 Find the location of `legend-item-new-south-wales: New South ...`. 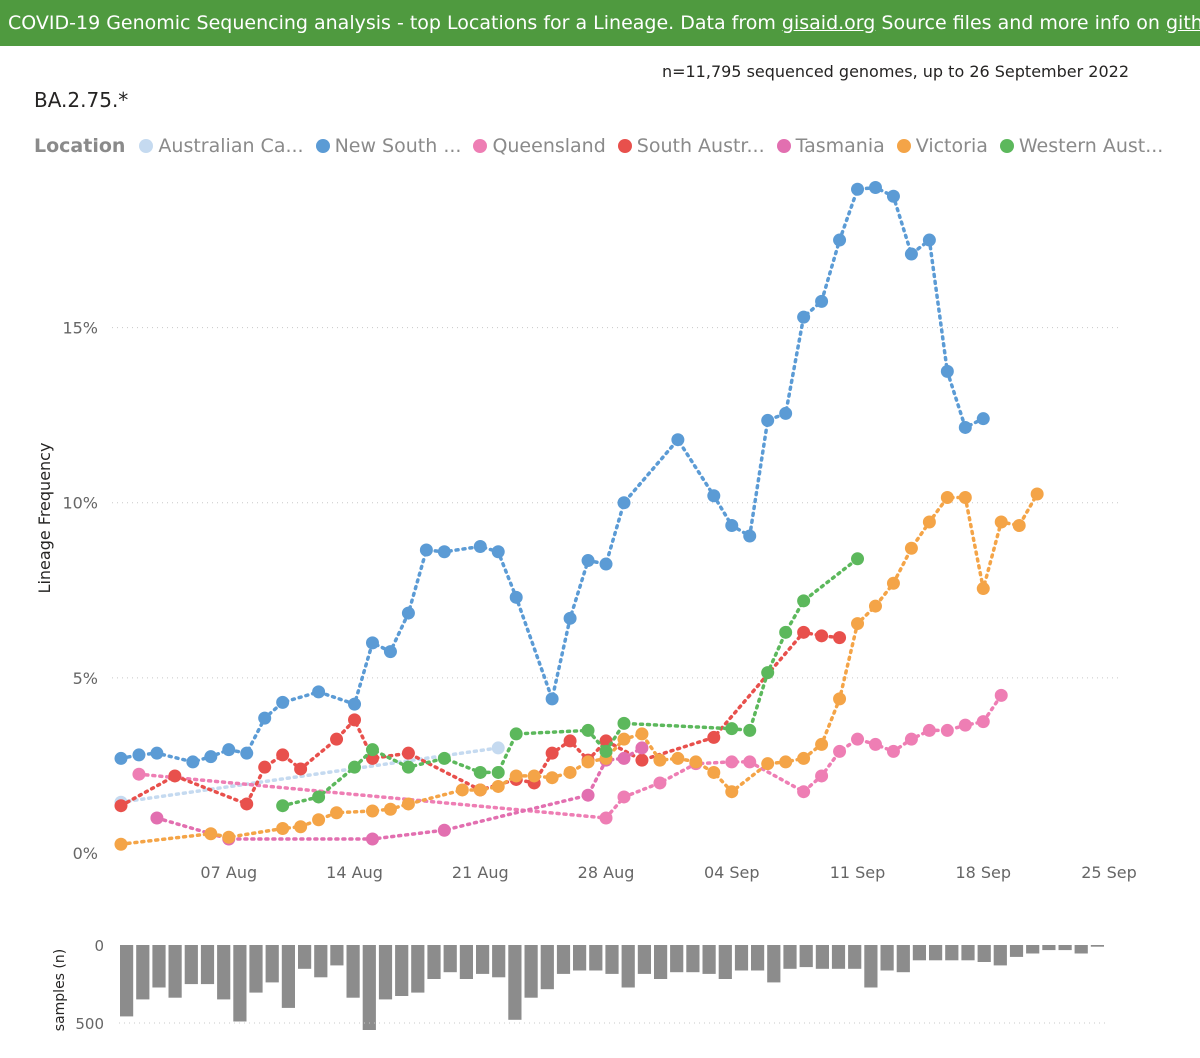

legend-item-new-south-wales: New South ... is located at coordinates (388, 146).